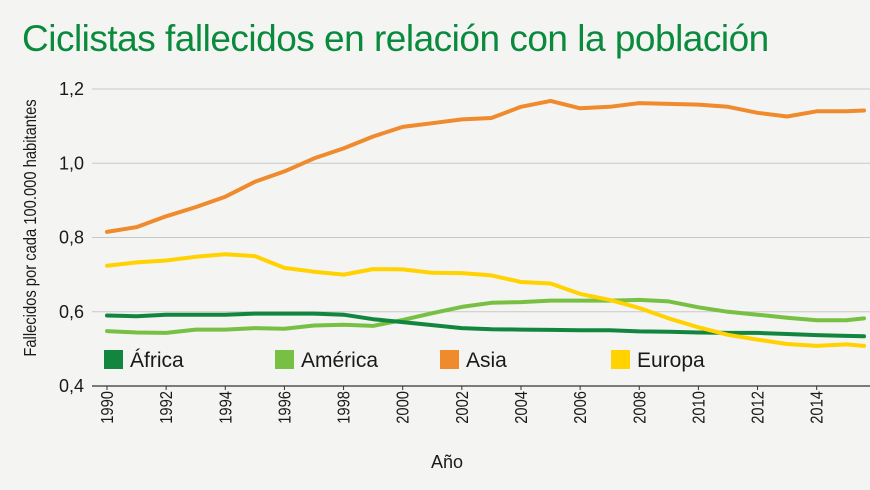  Describe the element at coordinates (284, 359) in the screenshot. I see `legend-swatch-america` at that location.